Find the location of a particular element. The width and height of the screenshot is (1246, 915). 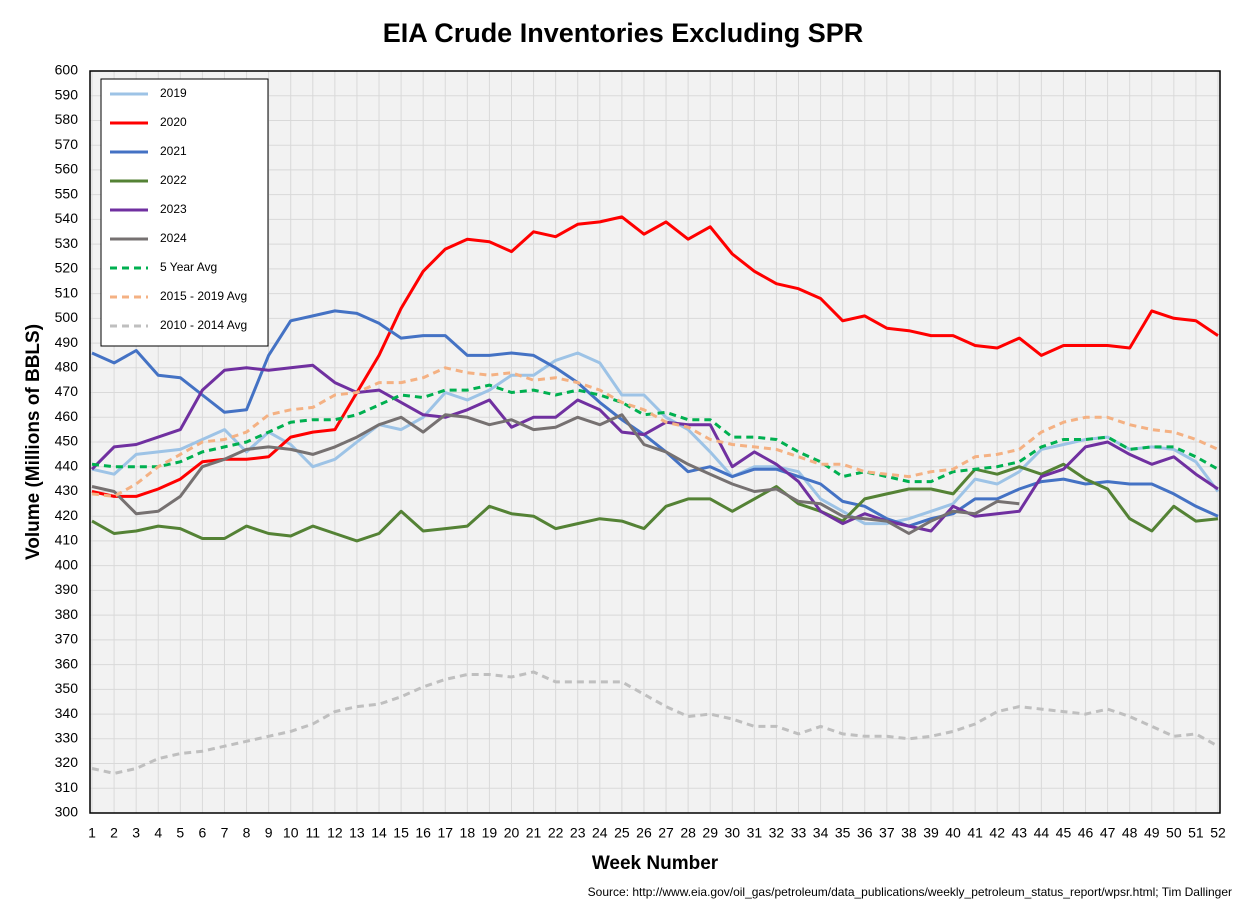

y-tick-label: 360 is located at coordinates (67, 663).